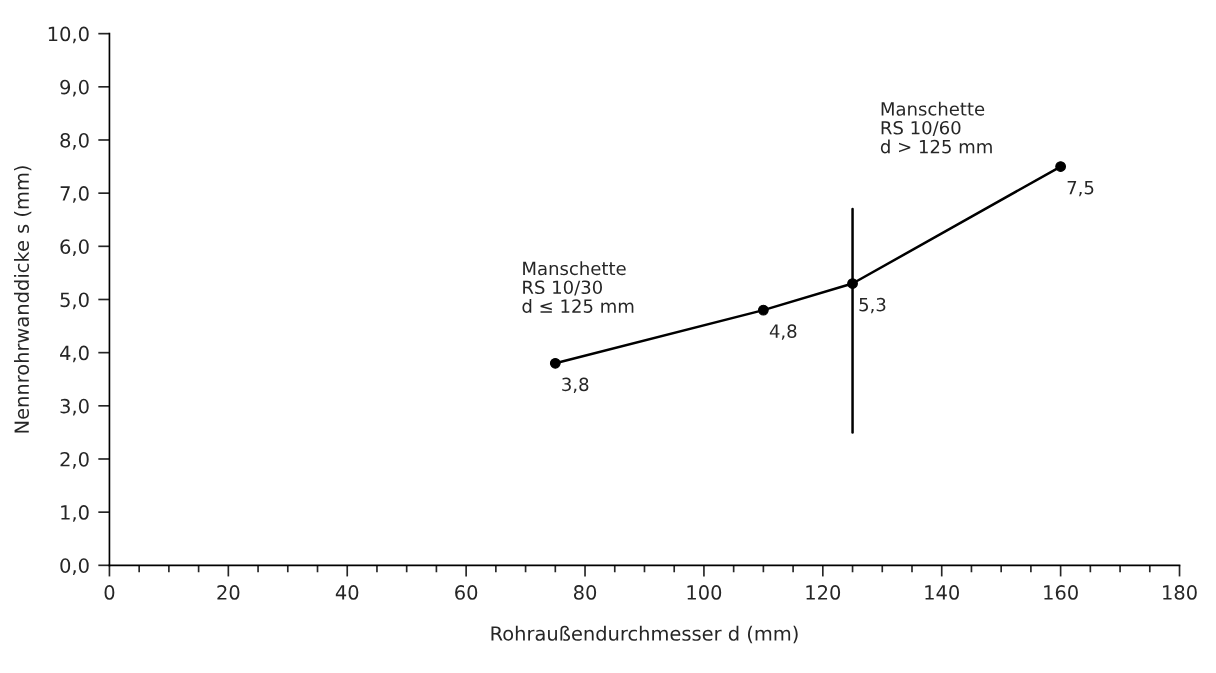  What do you see at coordinates (704, 592) in the screenshot?
I see `x-tick-label: 100` at bounding box center [704, 592].